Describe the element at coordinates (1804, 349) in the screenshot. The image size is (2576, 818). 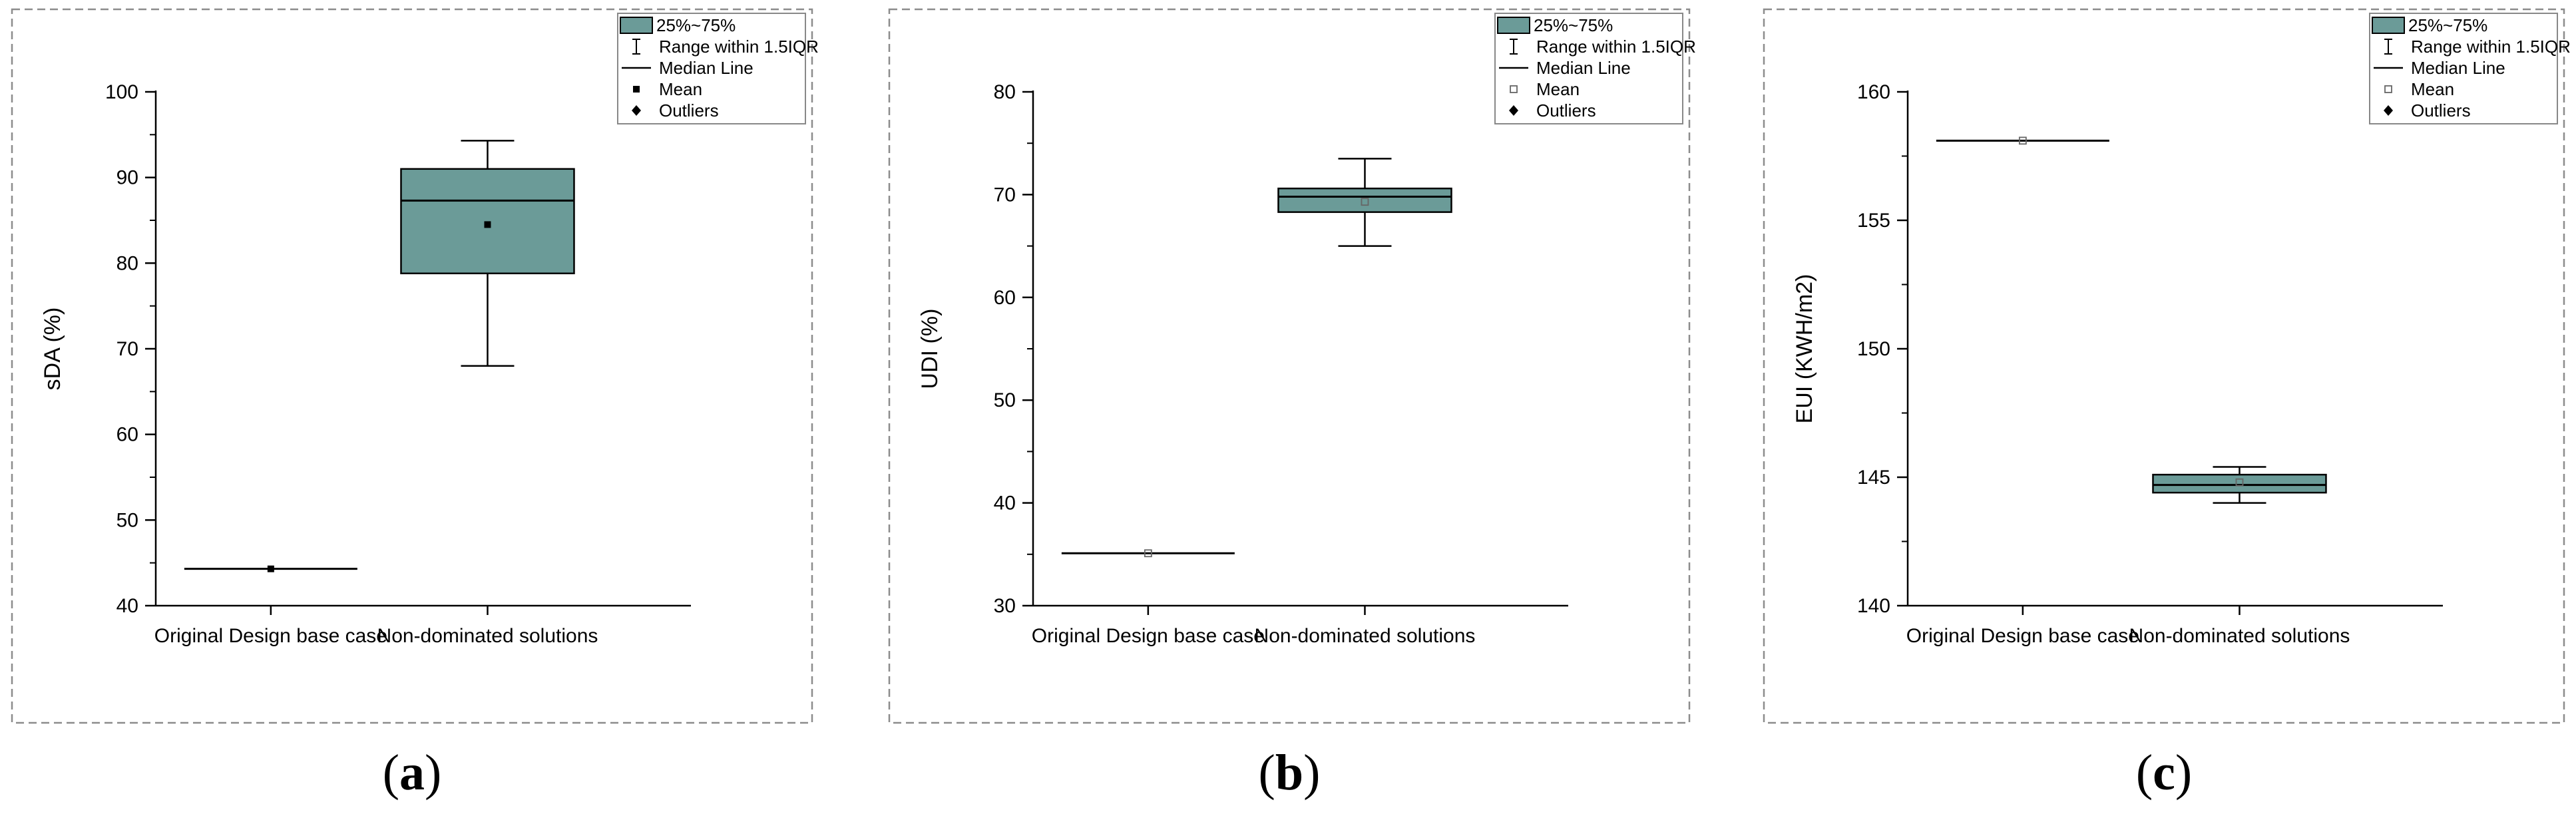
I see `y-axis-label: EUI (KWH/m2)` at that location.